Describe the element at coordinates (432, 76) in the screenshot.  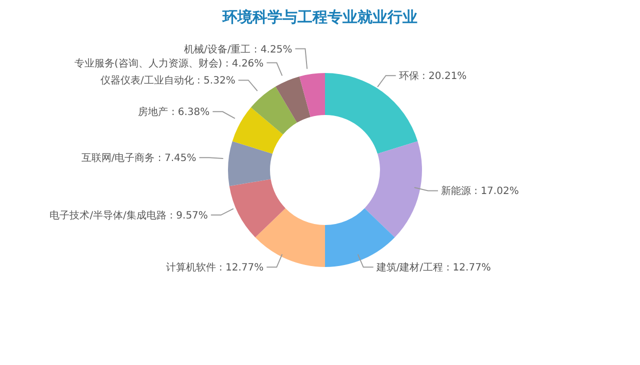
I see `slice-label: 环保 : 20.21%` at that location.